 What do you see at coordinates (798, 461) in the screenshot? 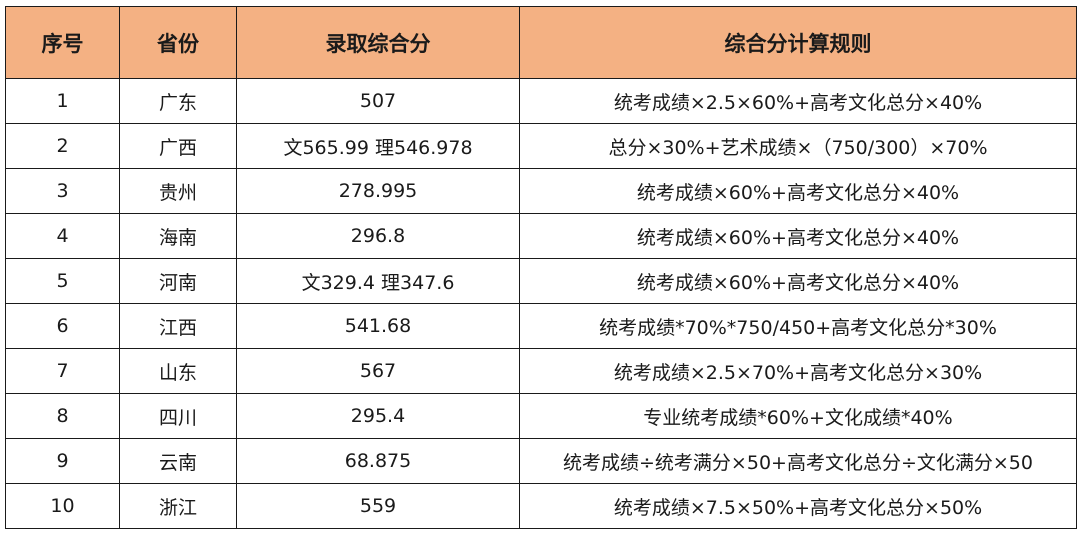
I see `cell-rule: 统考成绩÷统考满分×50+高考文化总分÷文化满分×50` at bounding box center [798, 461].